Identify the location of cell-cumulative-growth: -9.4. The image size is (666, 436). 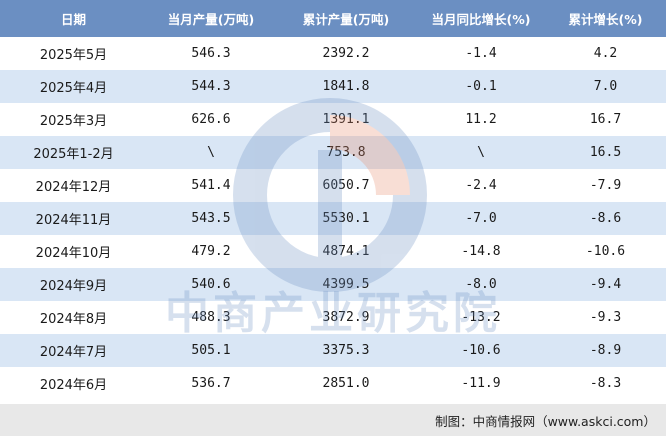
(605, 284).